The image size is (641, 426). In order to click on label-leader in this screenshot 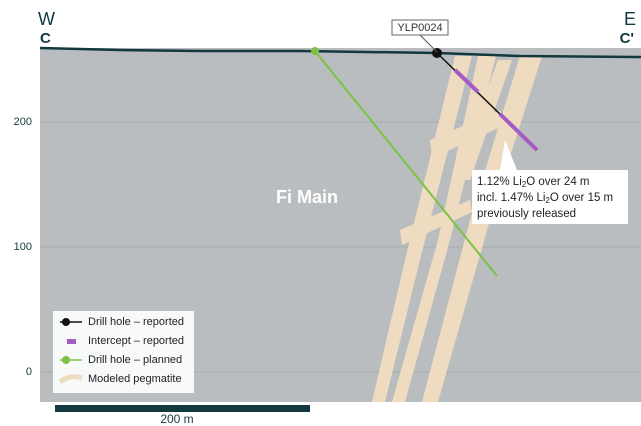, I will do `click(428, 43)`.